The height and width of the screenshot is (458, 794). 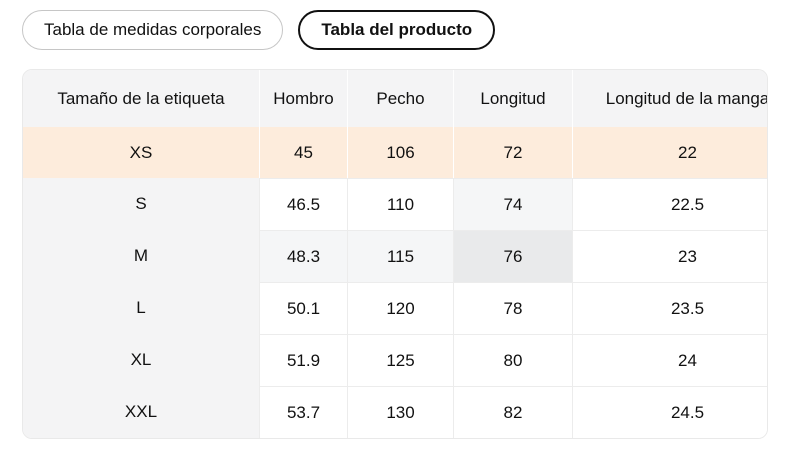 I want to click on measure-cell: 24, so click(x=669, y=360).